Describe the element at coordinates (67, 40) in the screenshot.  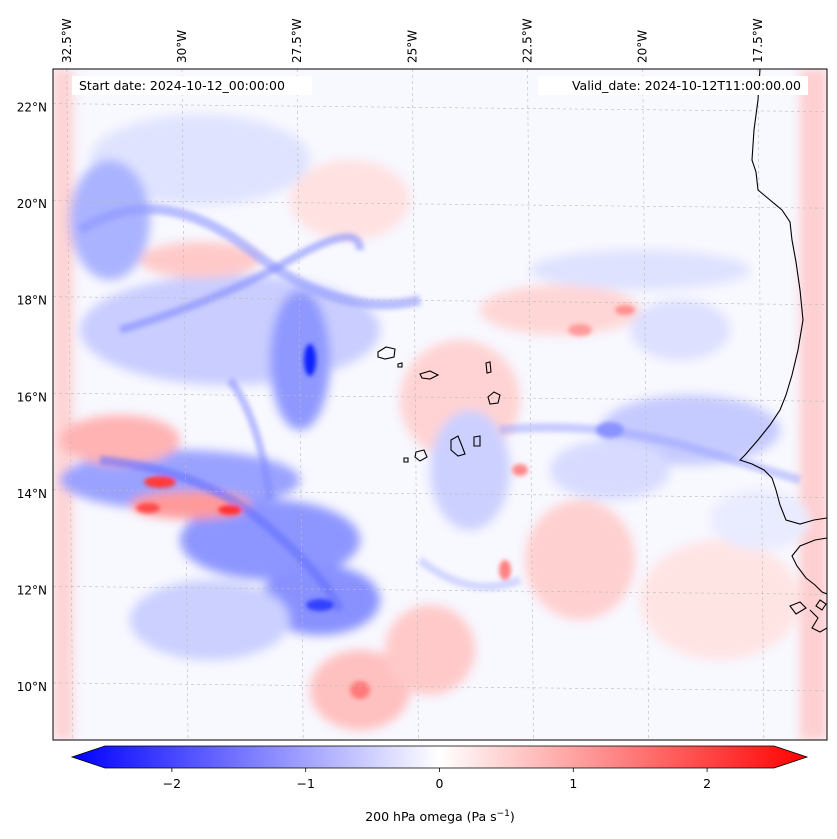
I see `longitude-label: 32.5°W` at that location.